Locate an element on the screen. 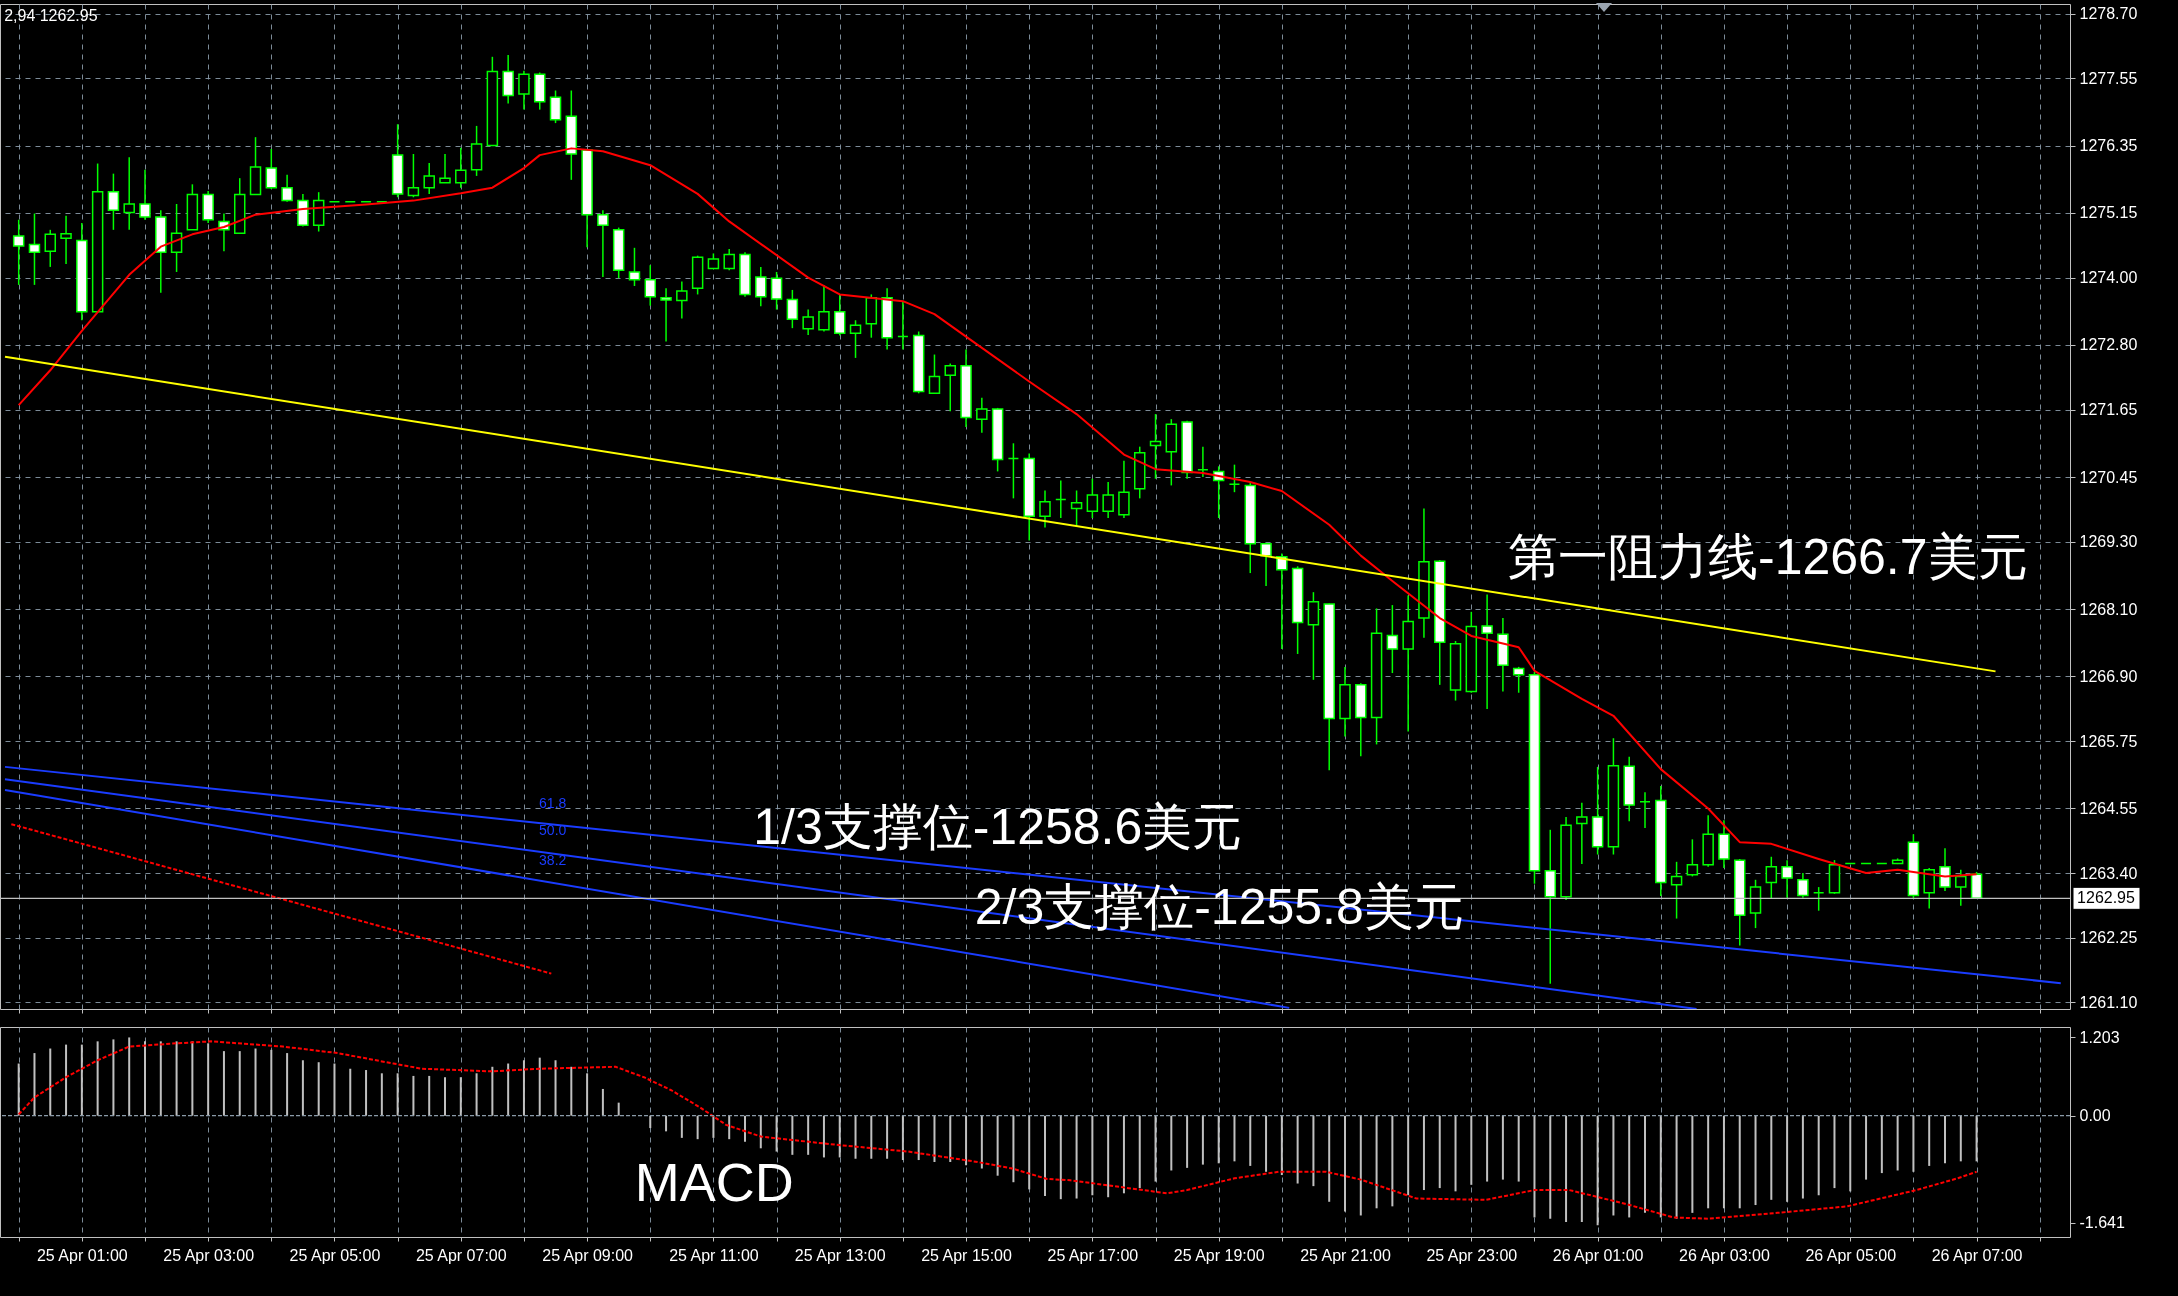  y-tick-label: 1275.15 is located at coordinates (2108, 213).